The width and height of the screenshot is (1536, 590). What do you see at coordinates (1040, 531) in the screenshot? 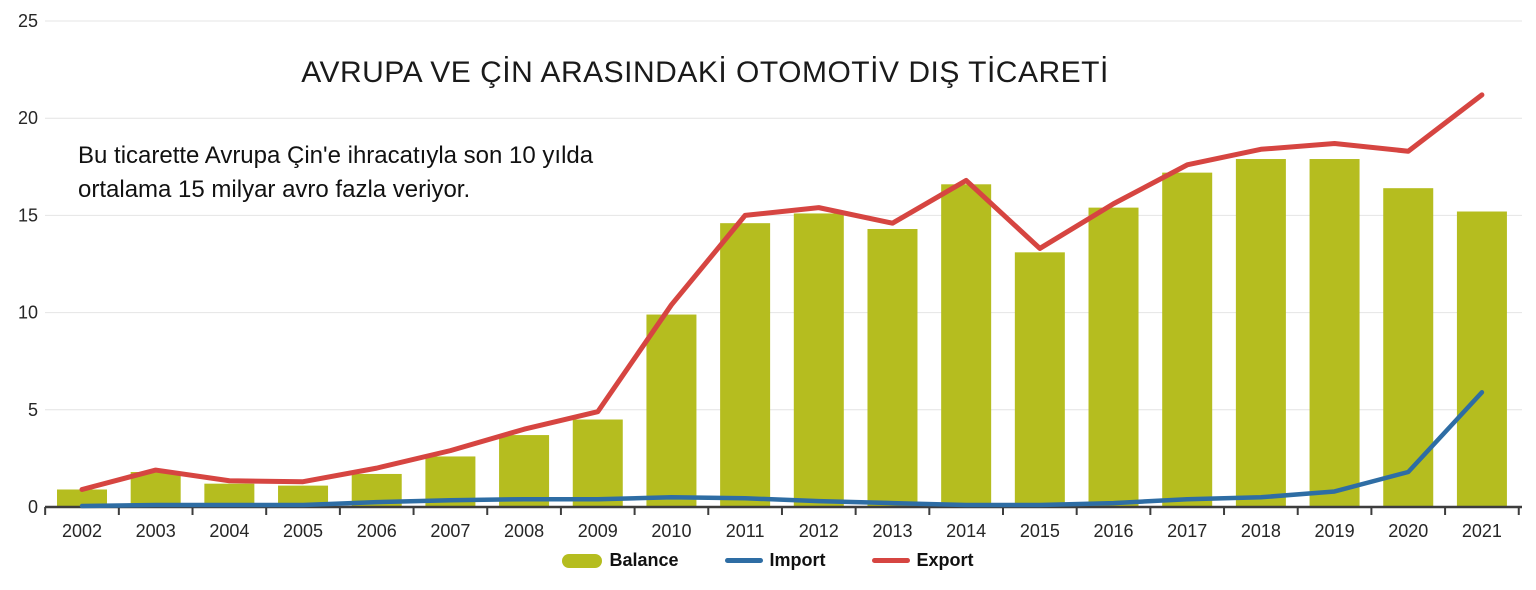
I see `x-tick-label-2015: 2015` at bounding box center [1040, 531].